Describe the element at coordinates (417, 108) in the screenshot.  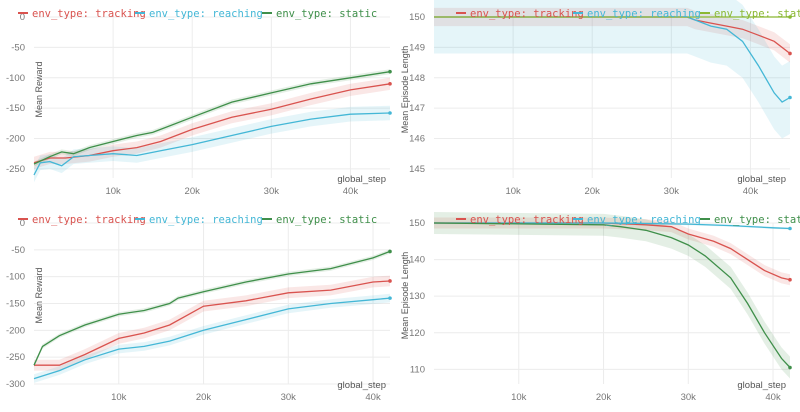
I see `y-tick-label: 147` at that location.